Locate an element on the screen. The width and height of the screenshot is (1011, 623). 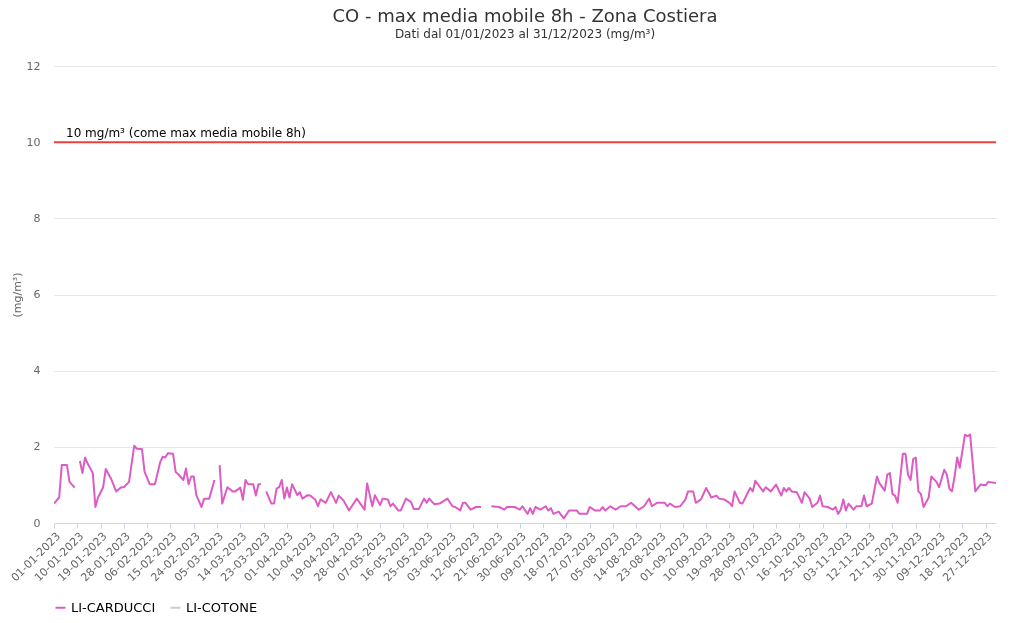
chart-subtitle: Dati dal 01/01/2023 al 31/12/2023 (mg/m³) is located at coordinates (525, 34).